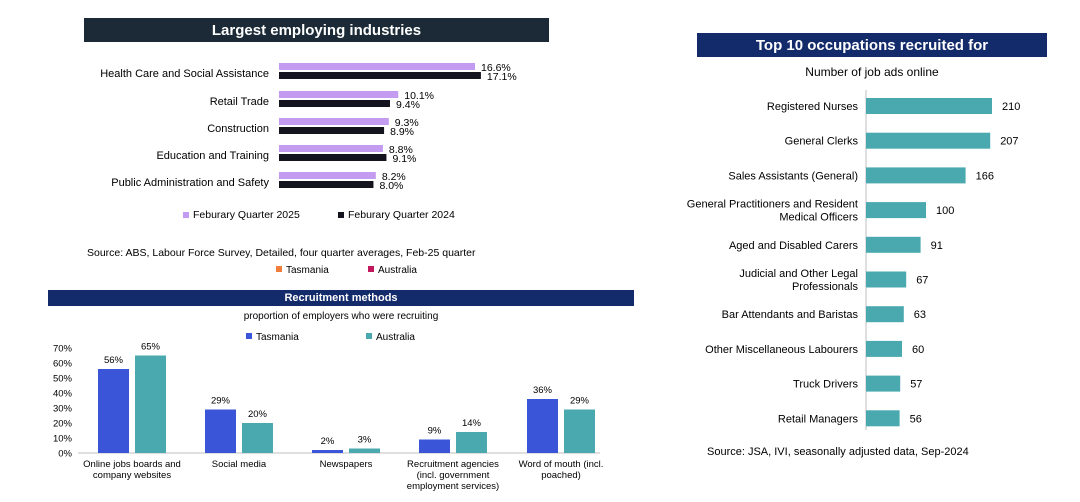 The width and height of the screenshot is (1080, 502). What do you see at coordinates (328, 441) in the screenshot?
I see `recruitment-value-label: 2%` at bounding box center [328, 441].